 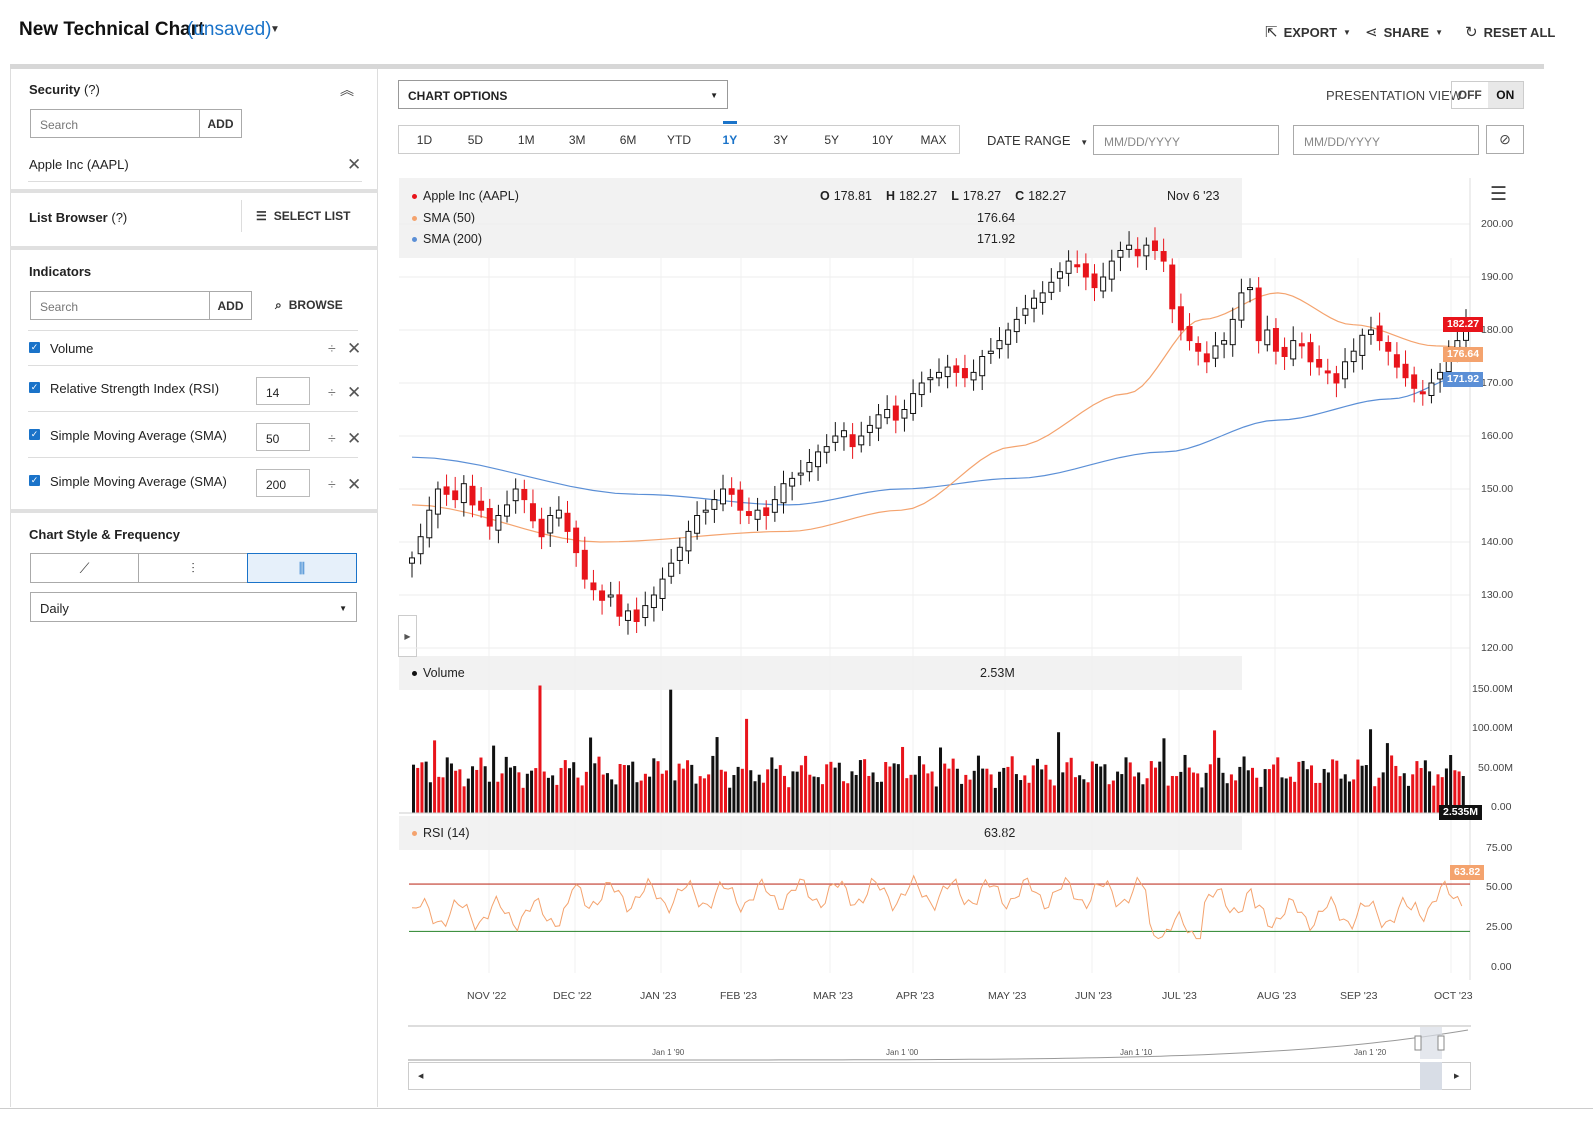 I want to click on range-3y: 3Y, so click(x=781, y=139).